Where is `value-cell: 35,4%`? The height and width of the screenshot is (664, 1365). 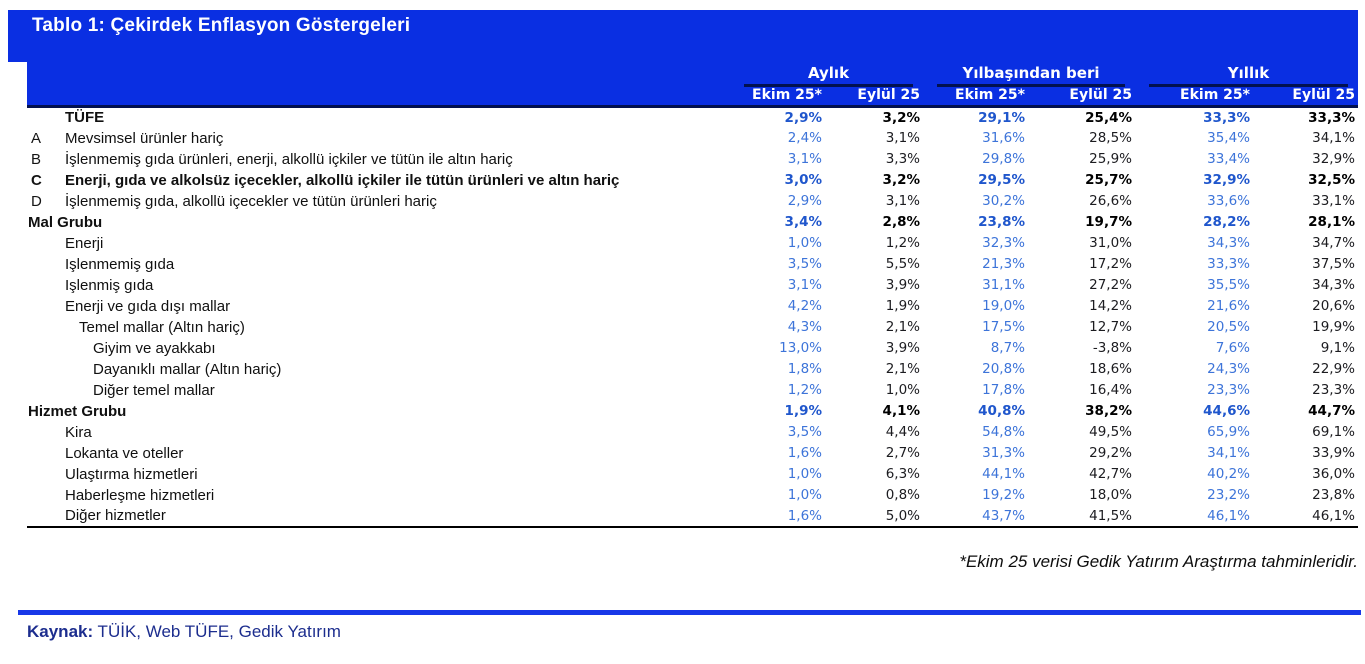
value-cell: 35,4% is located at coordinates (1228, 138).